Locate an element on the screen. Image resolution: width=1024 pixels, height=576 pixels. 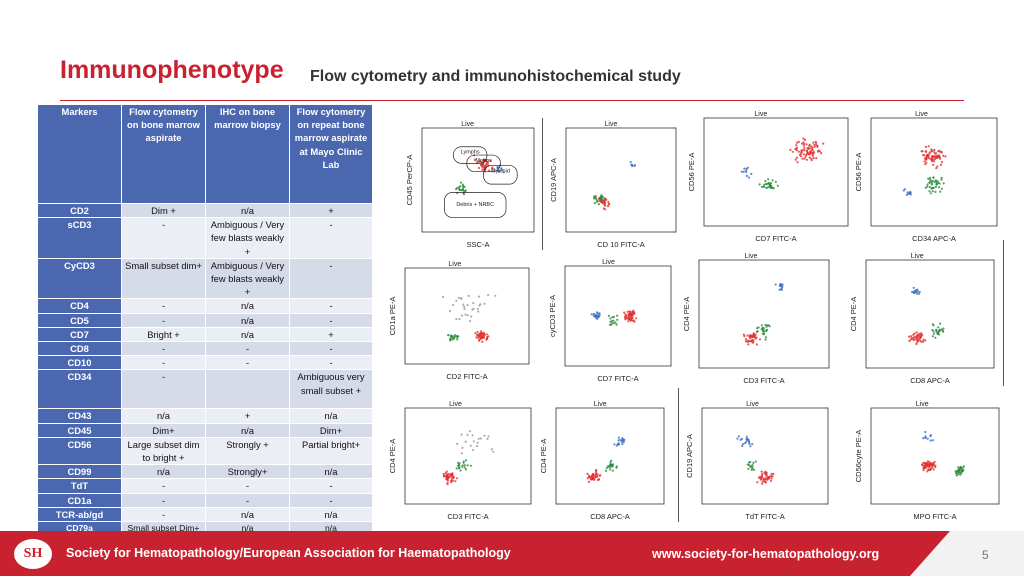
table-row: CD4- n/a - is located at coordinates (205, 306).